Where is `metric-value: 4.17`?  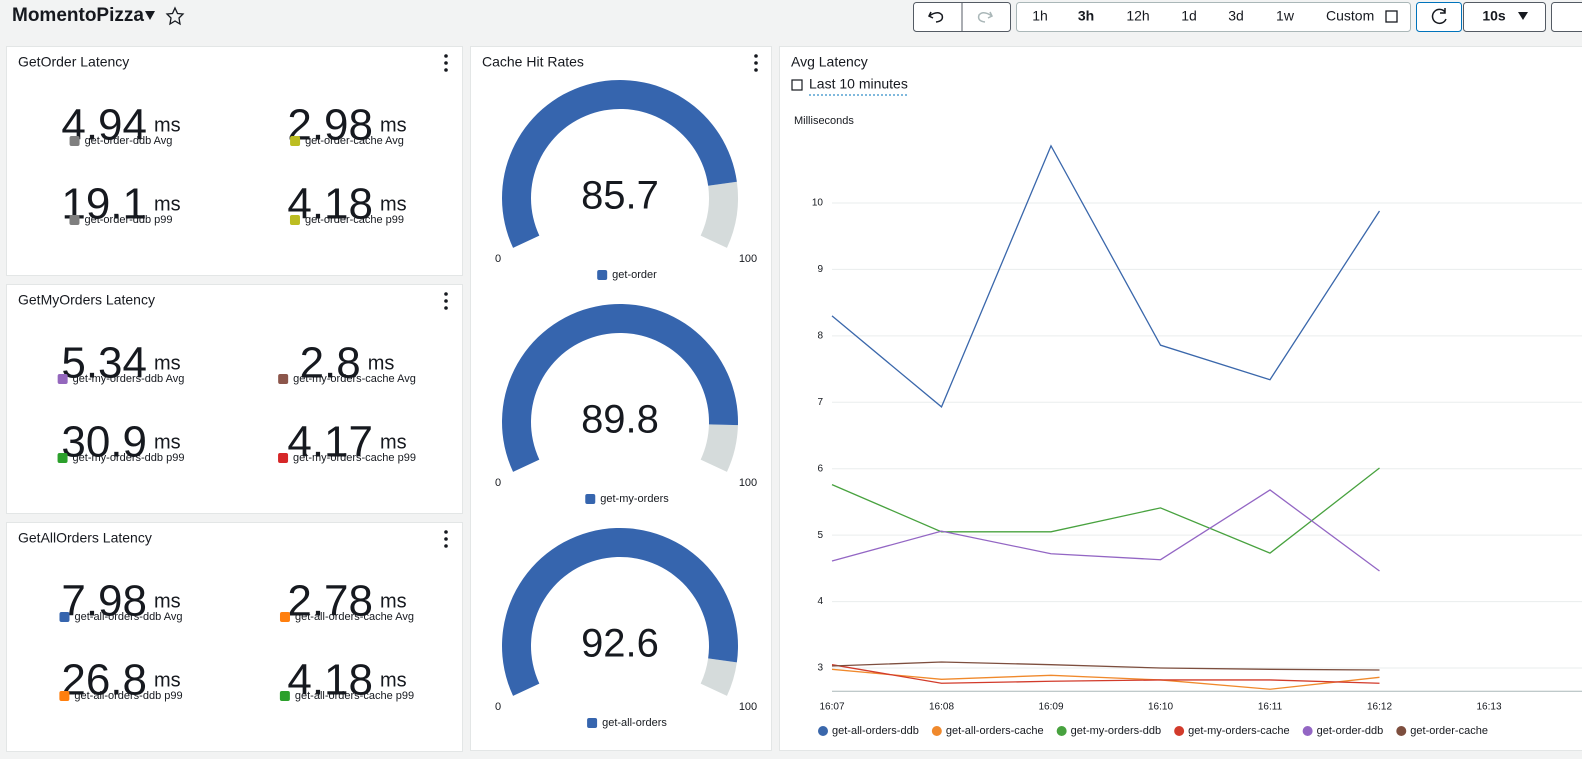
metric-value: 4.17 is located at coordinates (330, 442).